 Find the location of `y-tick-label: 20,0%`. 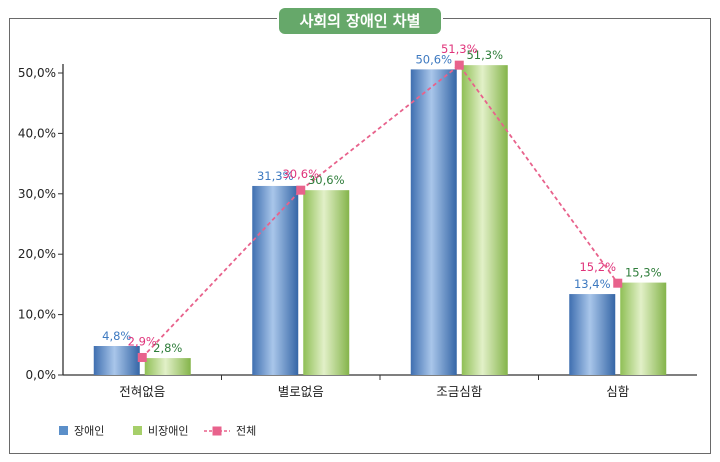

y-tick-label: 20,0% is located at coordinates (37, 254).